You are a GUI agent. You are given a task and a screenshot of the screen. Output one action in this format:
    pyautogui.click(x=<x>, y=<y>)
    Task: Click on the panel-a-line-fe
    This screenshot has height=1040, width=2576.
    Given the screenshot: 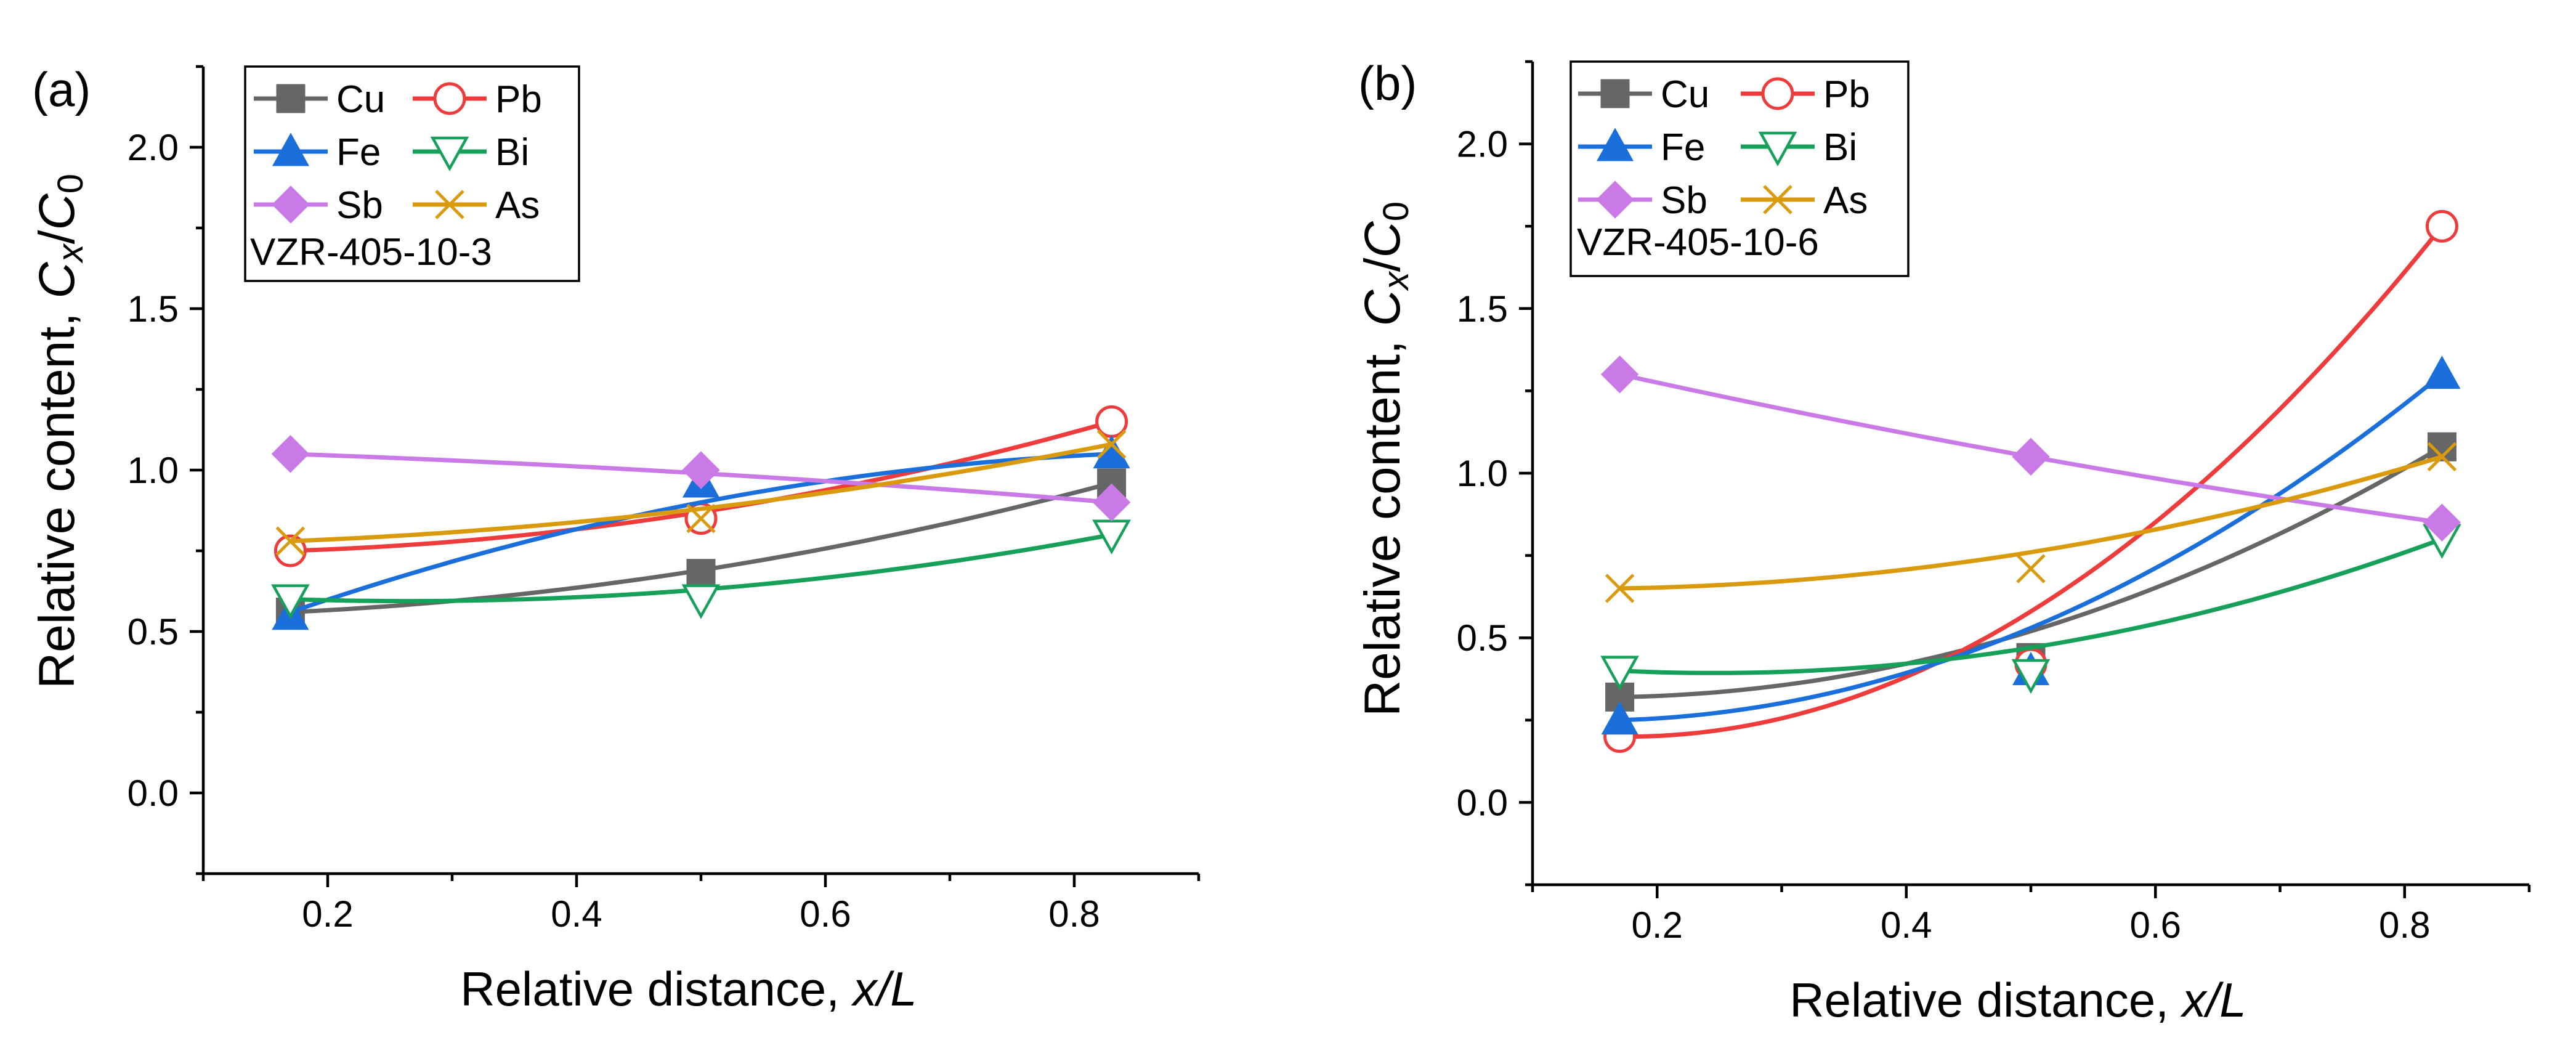 What is the action you would take?
    pyautogui.click(x=701, y=533)
    